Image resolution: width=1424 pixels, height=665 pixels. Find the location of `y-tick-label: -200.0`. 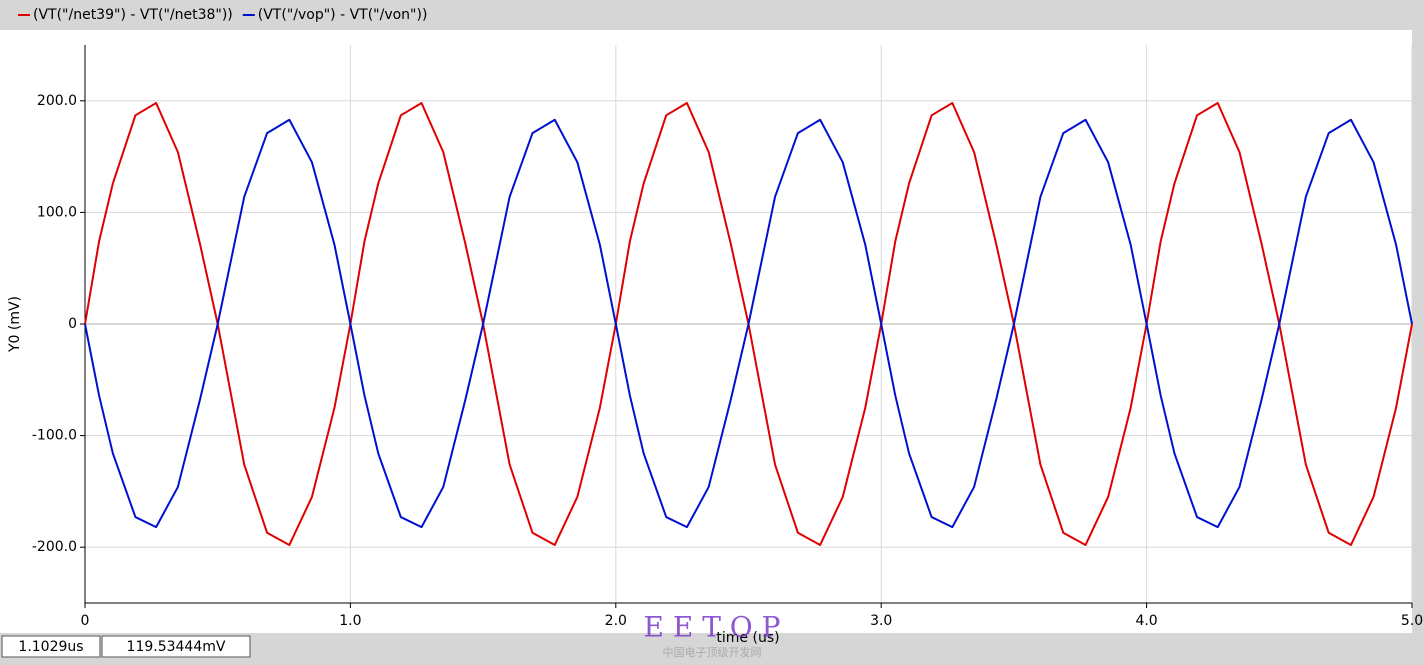

y-tick-label: -200.0 is located at coordinates (54, 547).